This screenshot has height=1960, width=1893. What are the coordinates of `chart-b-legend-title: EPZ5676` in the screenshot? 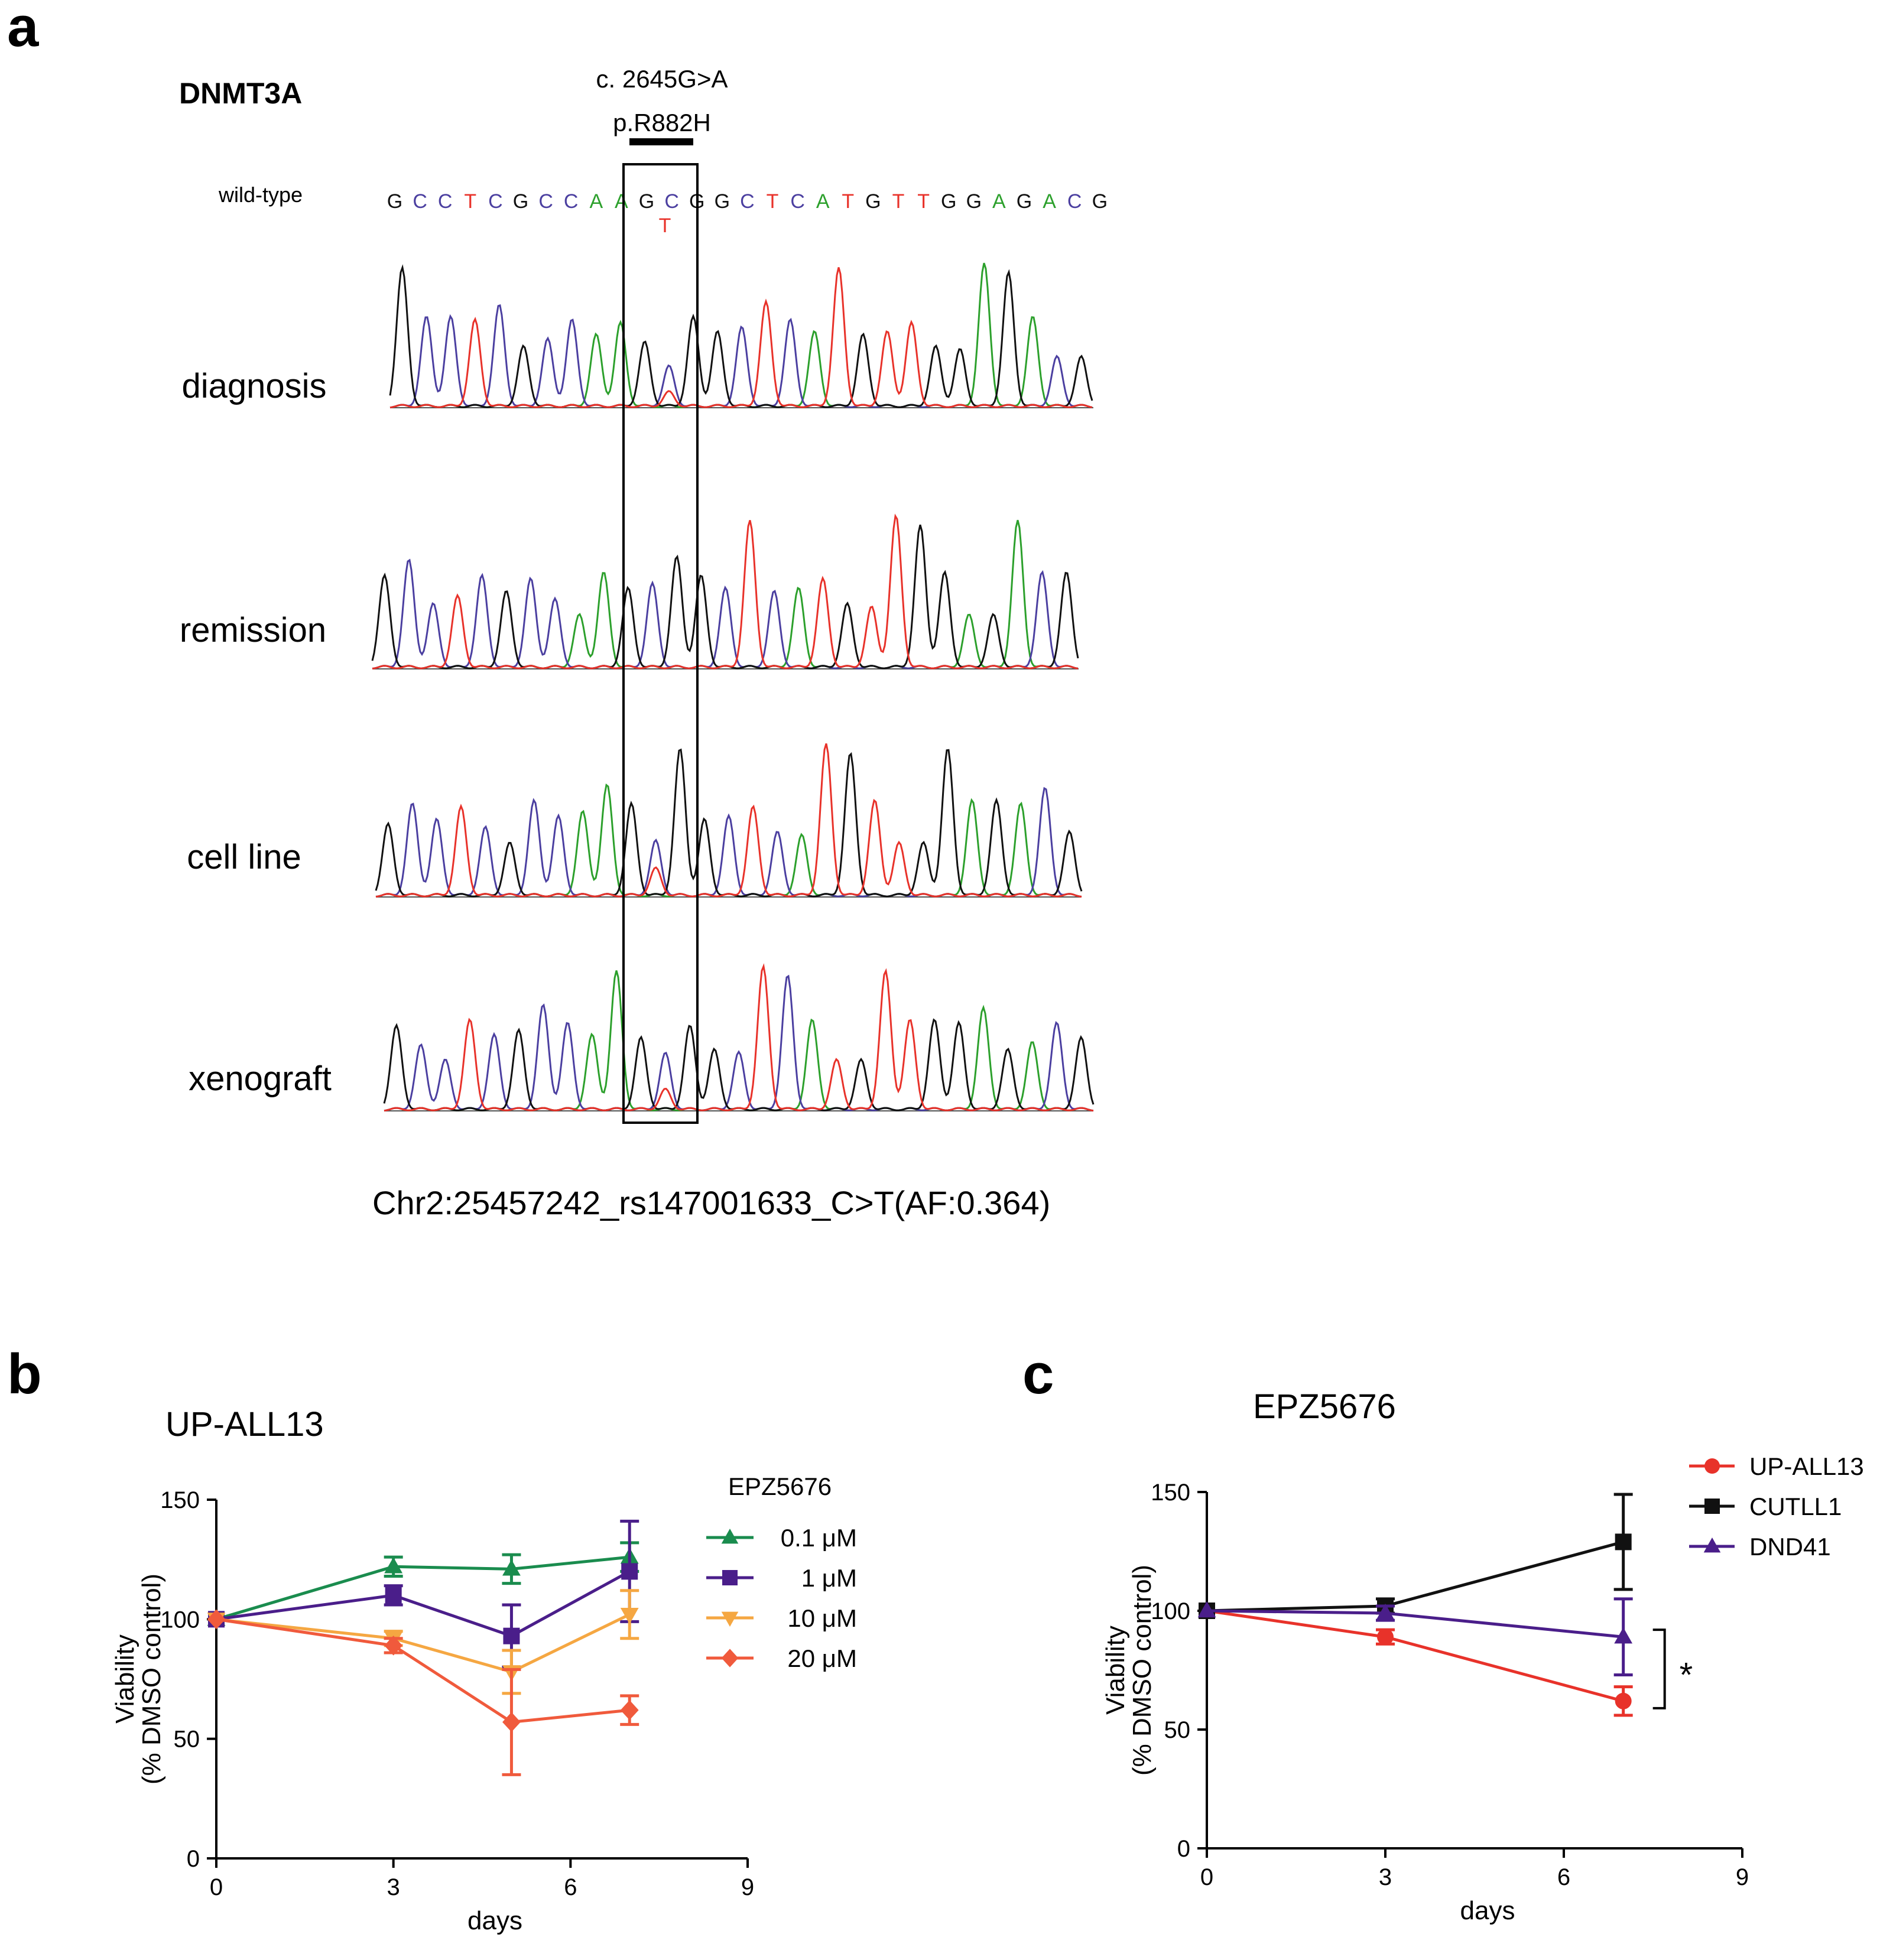 It's located at (780, 1486).